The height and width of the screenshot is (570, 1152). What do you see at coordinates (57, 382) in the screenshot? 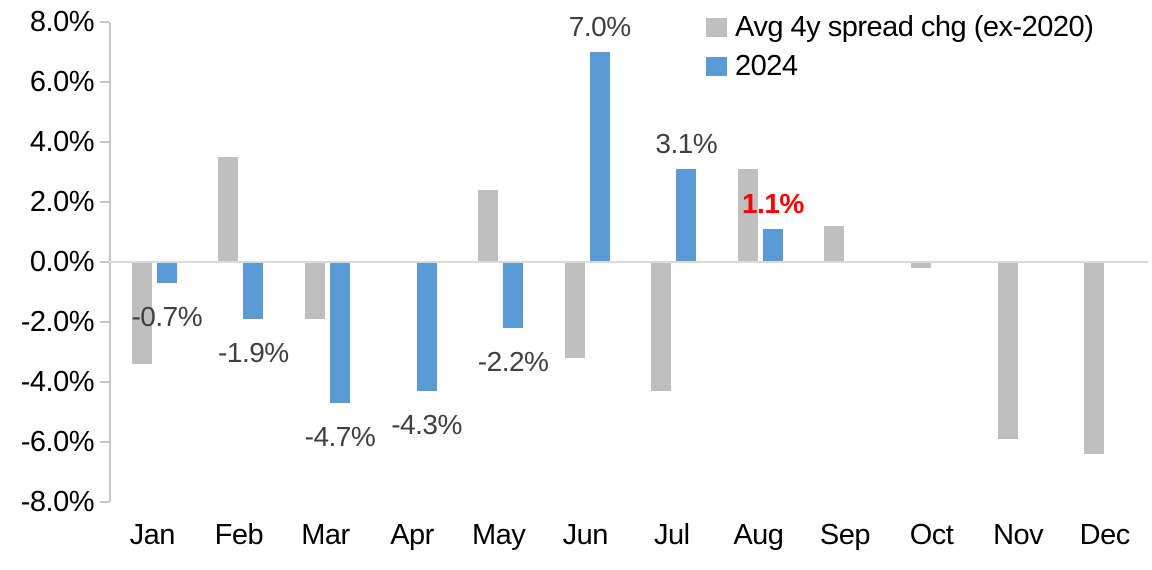
I see `y-axis-tick-label: -4.0%` at bounding box center [57, 382].